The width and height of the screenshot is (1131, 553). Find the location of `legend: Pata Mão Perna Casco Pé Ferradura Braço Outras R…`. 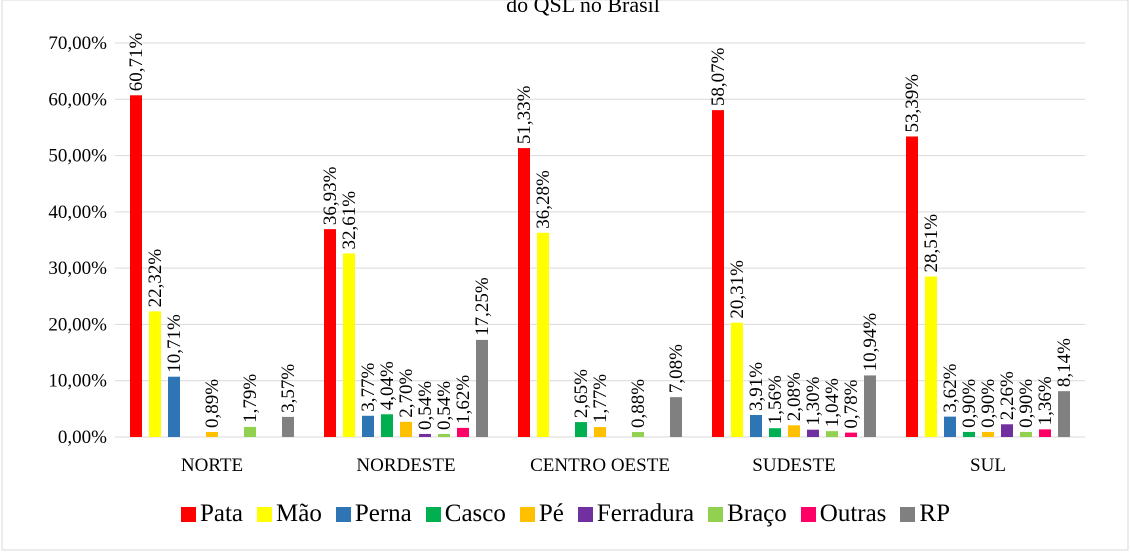

legend: Pata Mão Perna Casco Pé Ferradura Braço Outras R… is located at coordinates (565, 514).